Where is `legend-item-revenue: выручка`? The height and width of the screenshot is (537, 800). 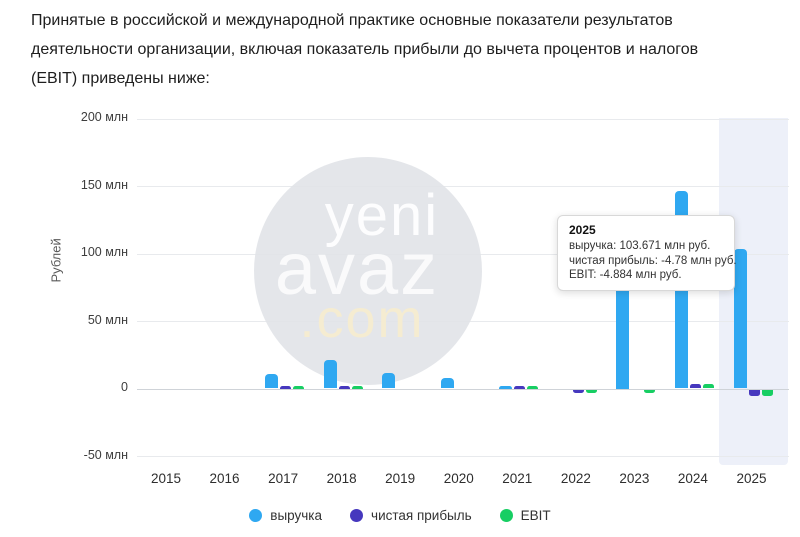 legend-item-revenue: выручка is located at coordinates (285, 515).